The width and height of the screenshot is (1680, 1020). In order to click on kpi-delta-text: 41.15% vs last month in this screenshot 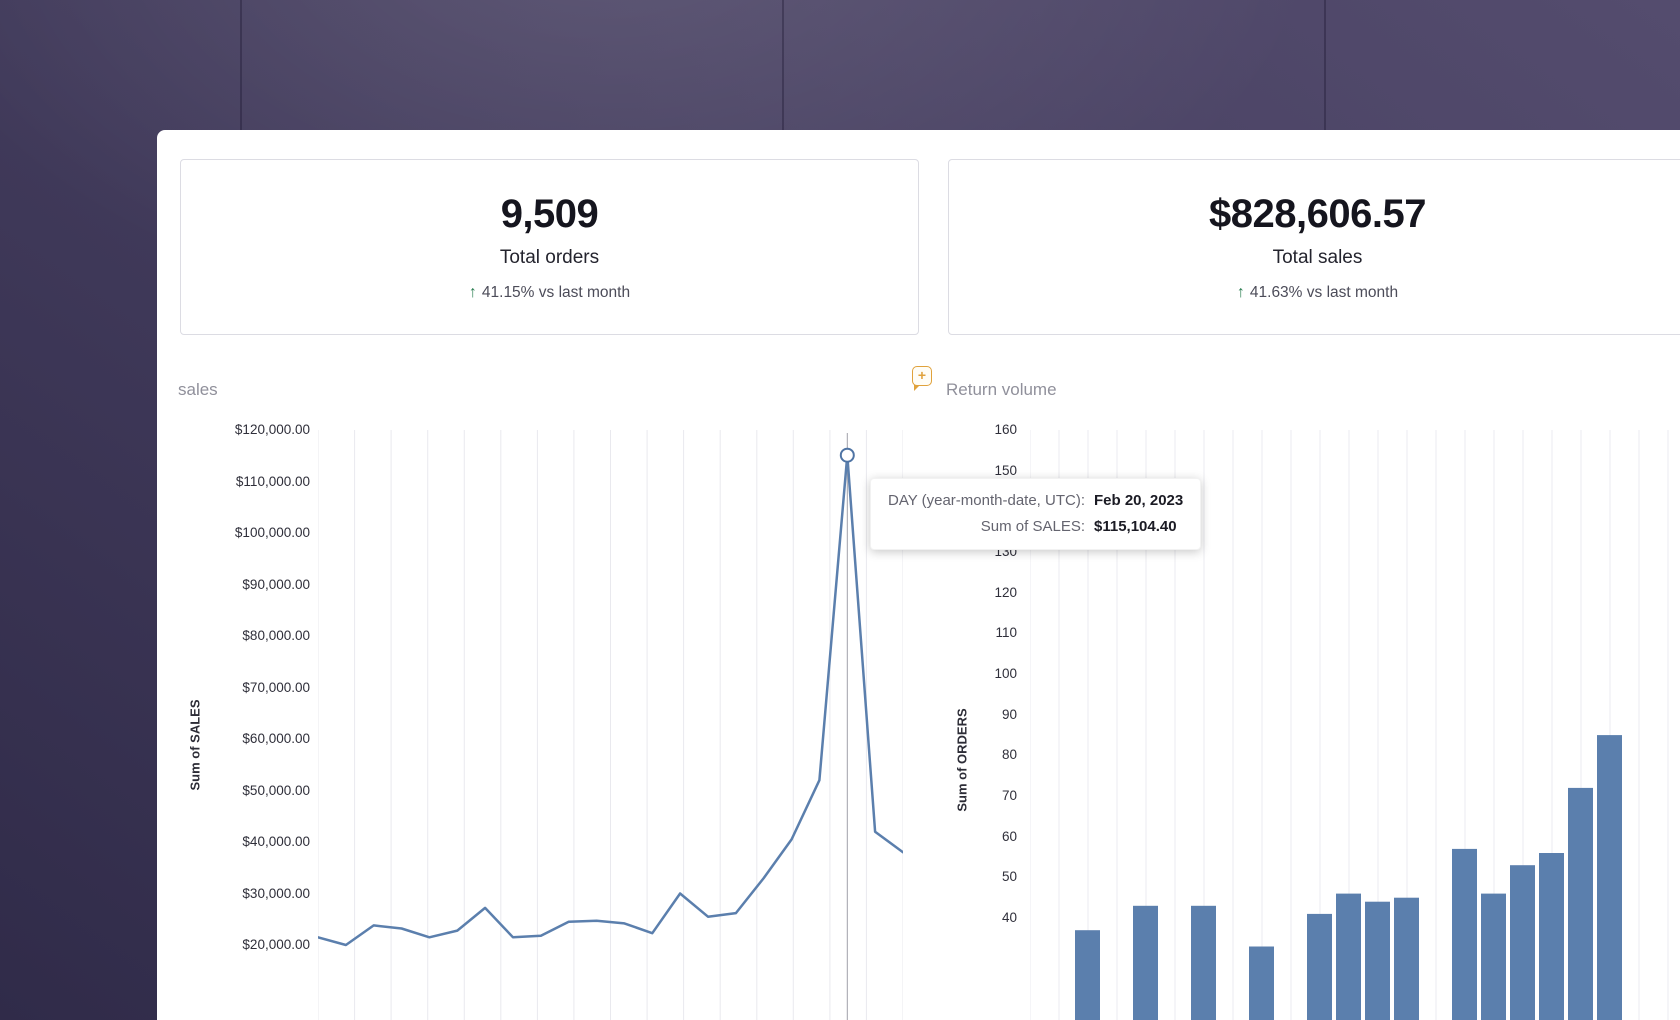, I will do `click(556, 292)`.